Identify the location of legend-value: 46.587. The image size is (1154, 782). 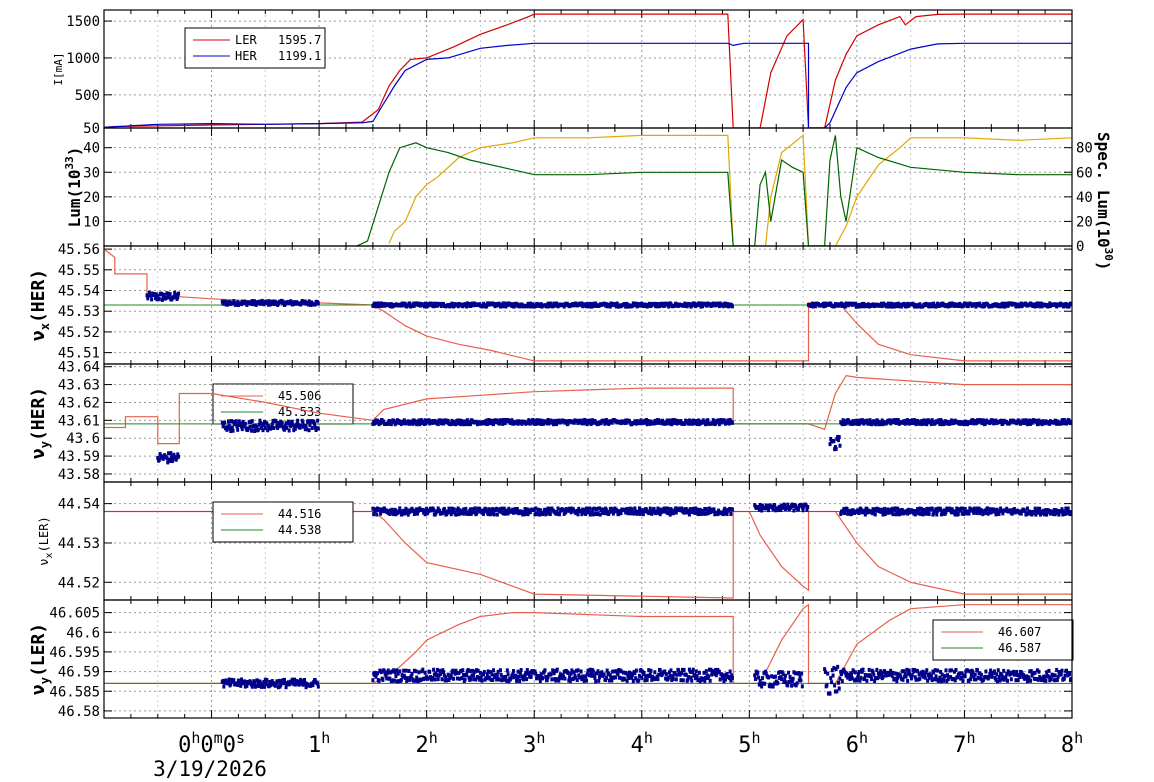
(1019, 648).